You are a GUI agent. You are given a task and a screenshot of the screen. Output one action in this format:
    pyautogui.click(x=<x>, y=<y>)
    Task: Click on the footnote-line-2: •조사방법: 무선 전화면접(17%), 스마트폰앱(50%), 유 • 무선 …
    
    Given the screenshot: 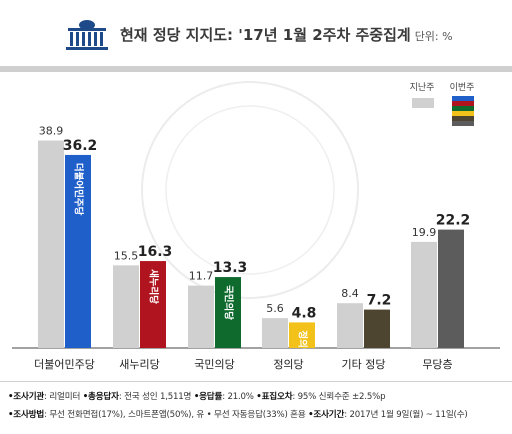 What is the action you would take?
    pyautogui.click(x=238, y=414)
    